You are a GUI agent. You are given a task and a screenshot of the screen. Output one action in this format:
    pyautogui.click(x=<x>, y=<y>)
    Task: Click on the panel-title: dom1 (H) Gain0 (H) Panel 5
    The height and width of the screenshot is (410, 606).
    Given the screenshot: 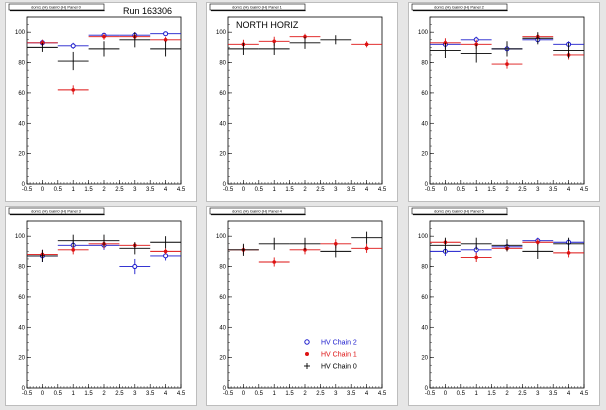 What is the action you would take?
    pyautogui.click(x=459, y=211)
    